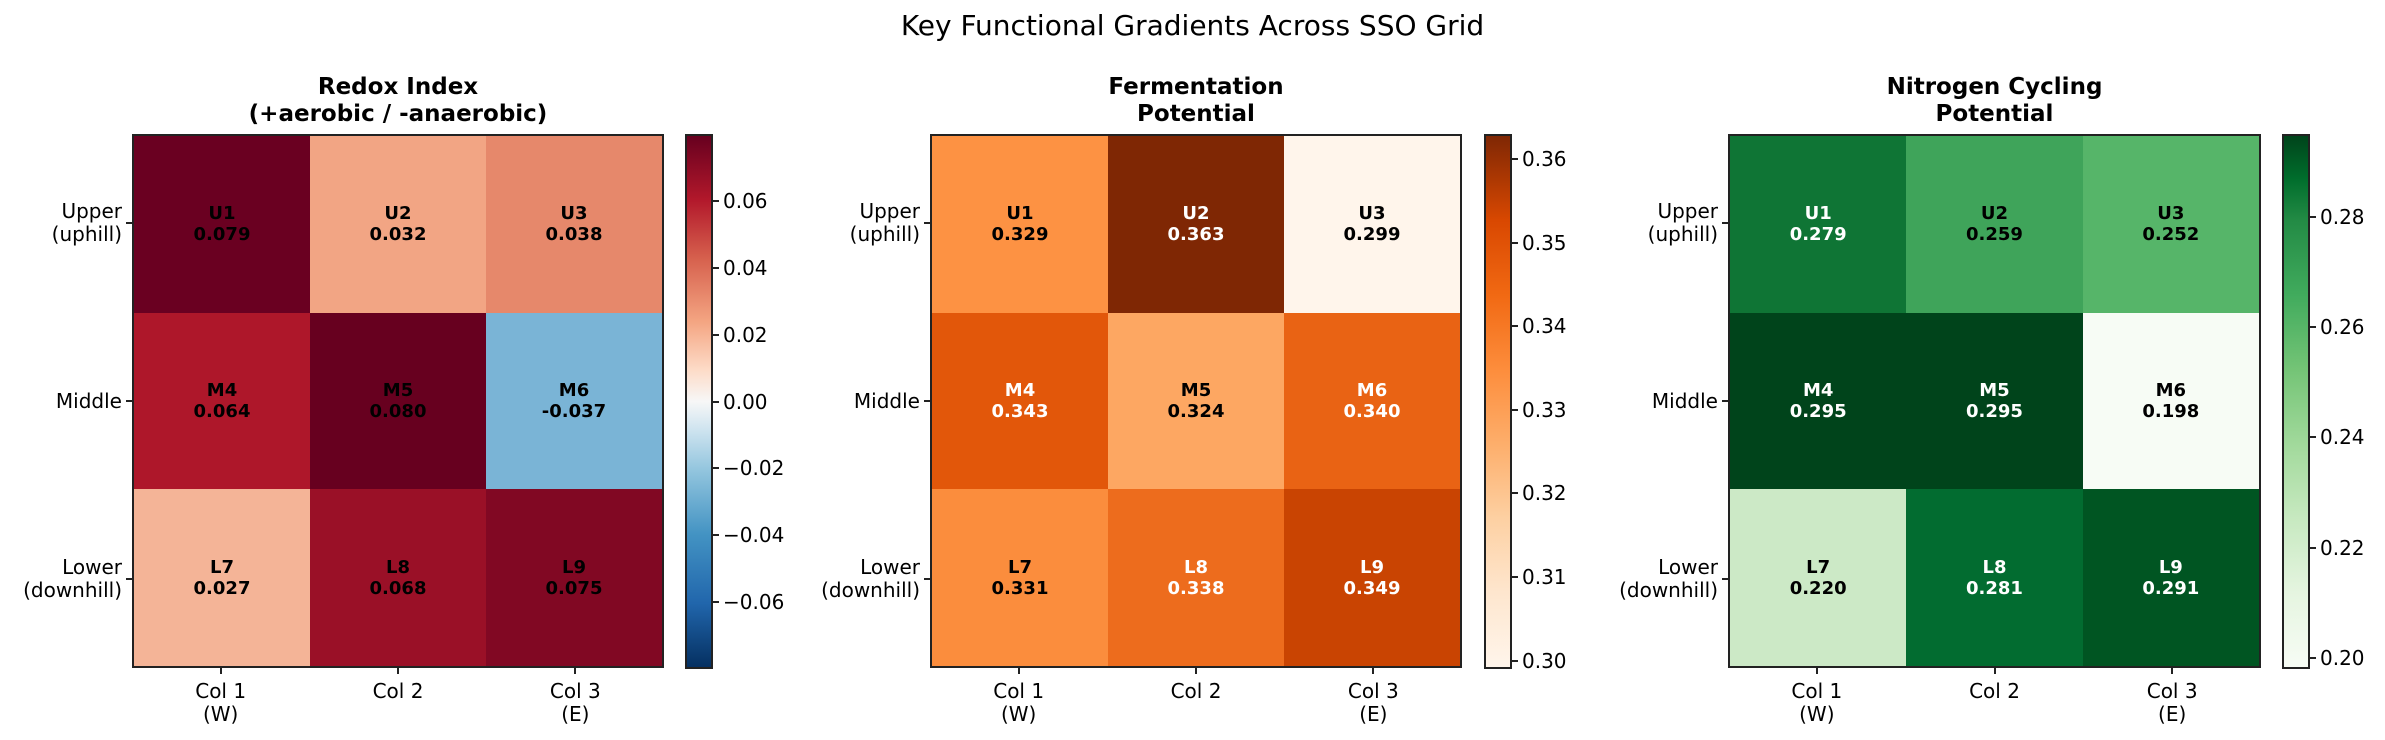  I want to click on heatmap-cell-u1: U1 0.279, so click(1818, 224).